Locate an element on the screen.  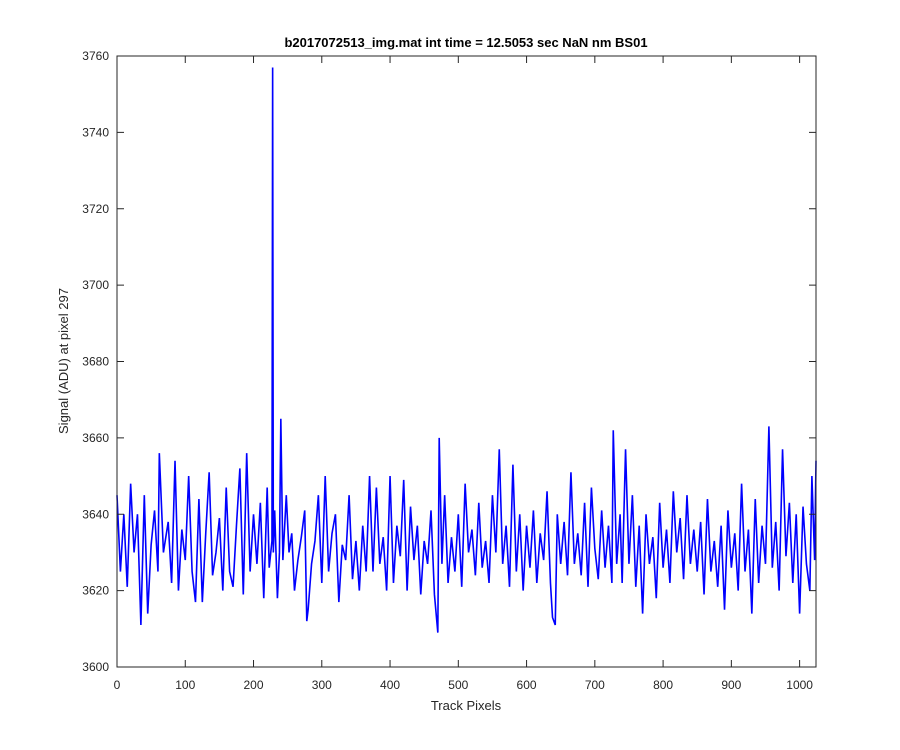
y-tick-label: 3640 is located at coordinates (95, 514).